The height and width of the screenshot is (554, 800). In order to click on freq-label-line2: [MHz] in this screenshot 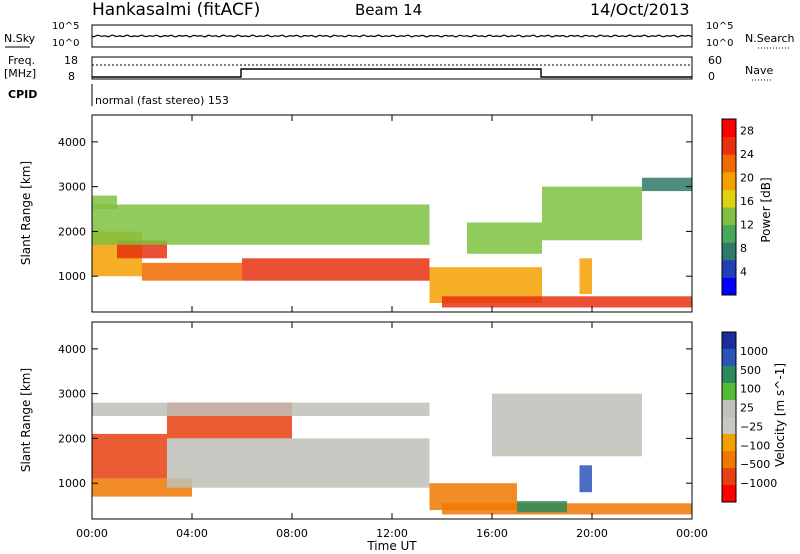, I will do `click(20, 73)`.